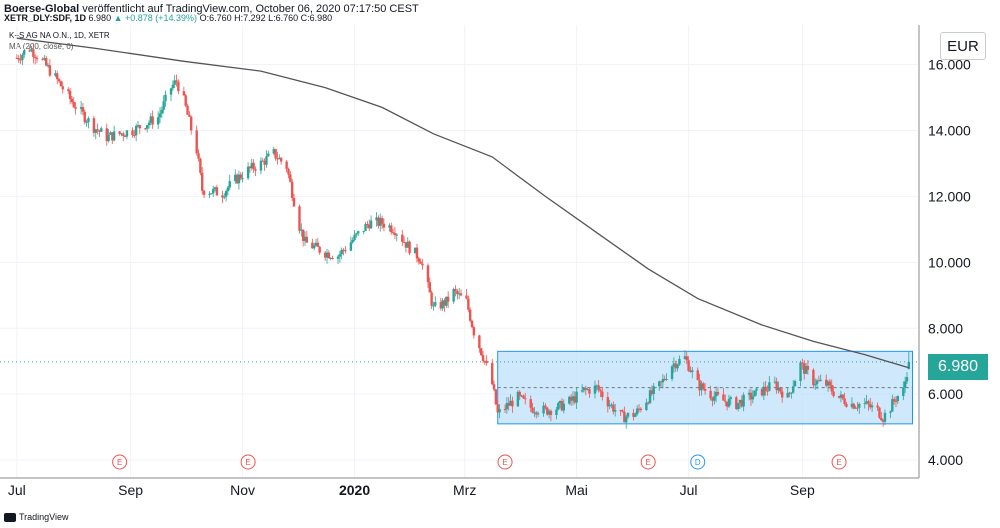 This screenshot has height=528, width=1000. I want to click on x-tick-label: Jul, so click(17, 490).